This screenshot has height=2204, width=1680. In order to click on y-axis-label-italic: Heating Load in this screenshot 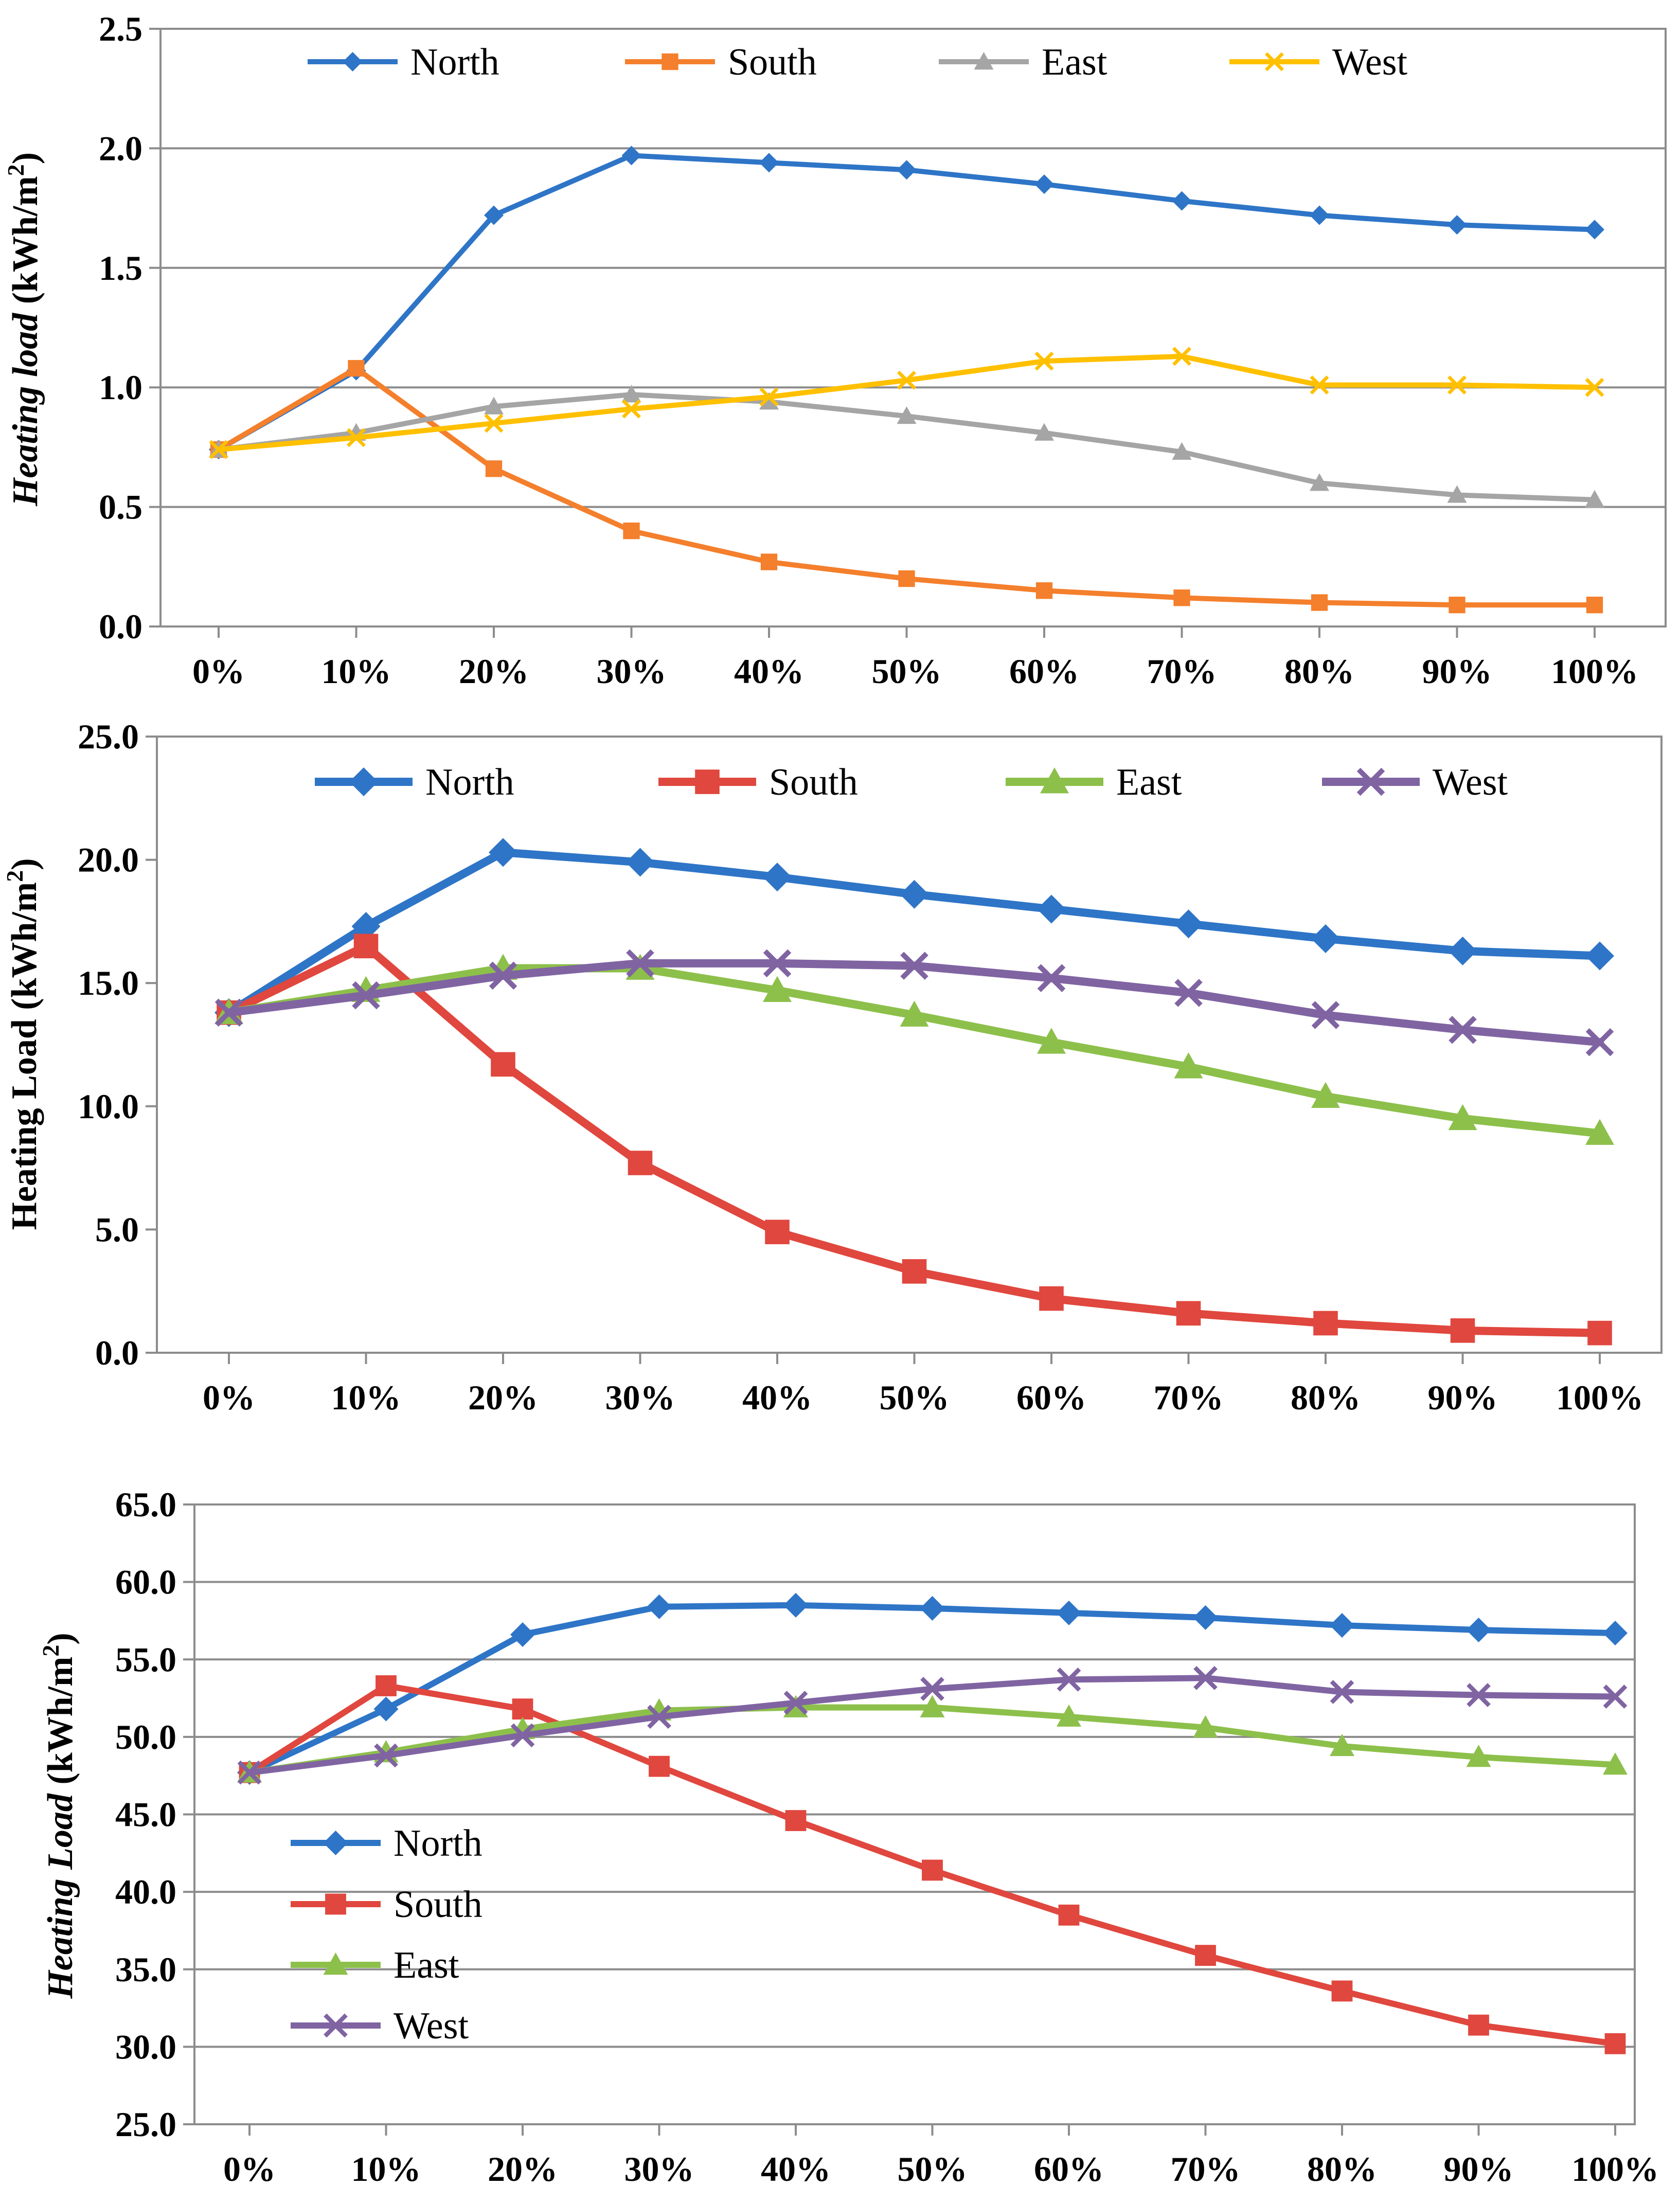, I will do `click(61, 1896)`.